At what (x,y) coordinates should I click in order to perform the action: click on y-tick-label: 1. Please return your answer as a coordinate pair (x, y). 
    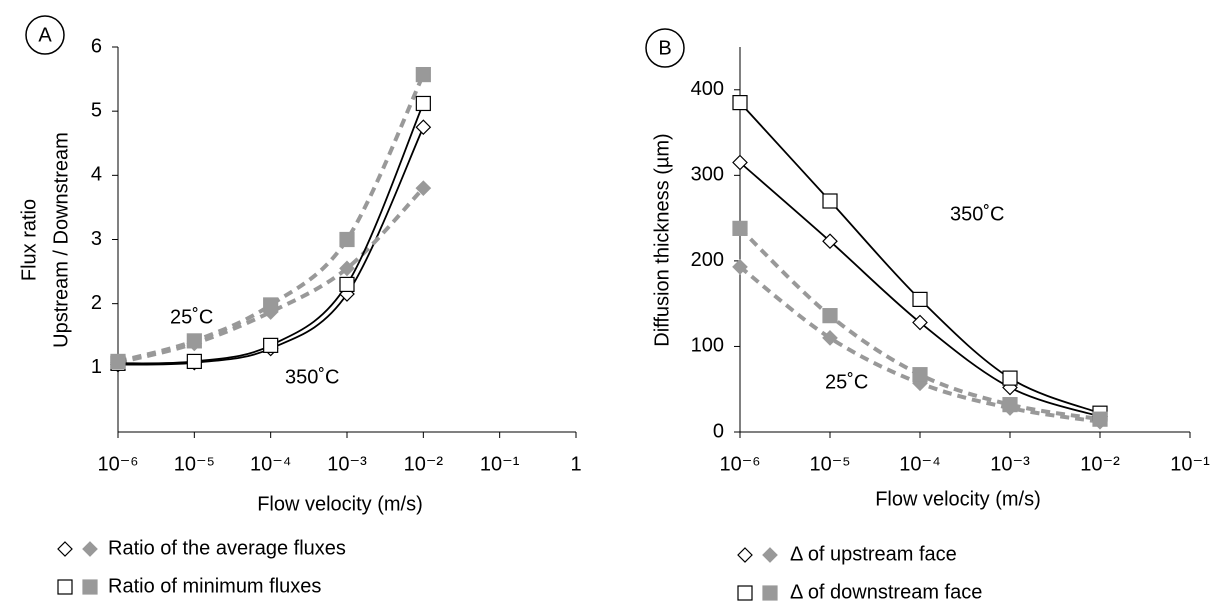
    Looking at the image, I should click on (96, 367).